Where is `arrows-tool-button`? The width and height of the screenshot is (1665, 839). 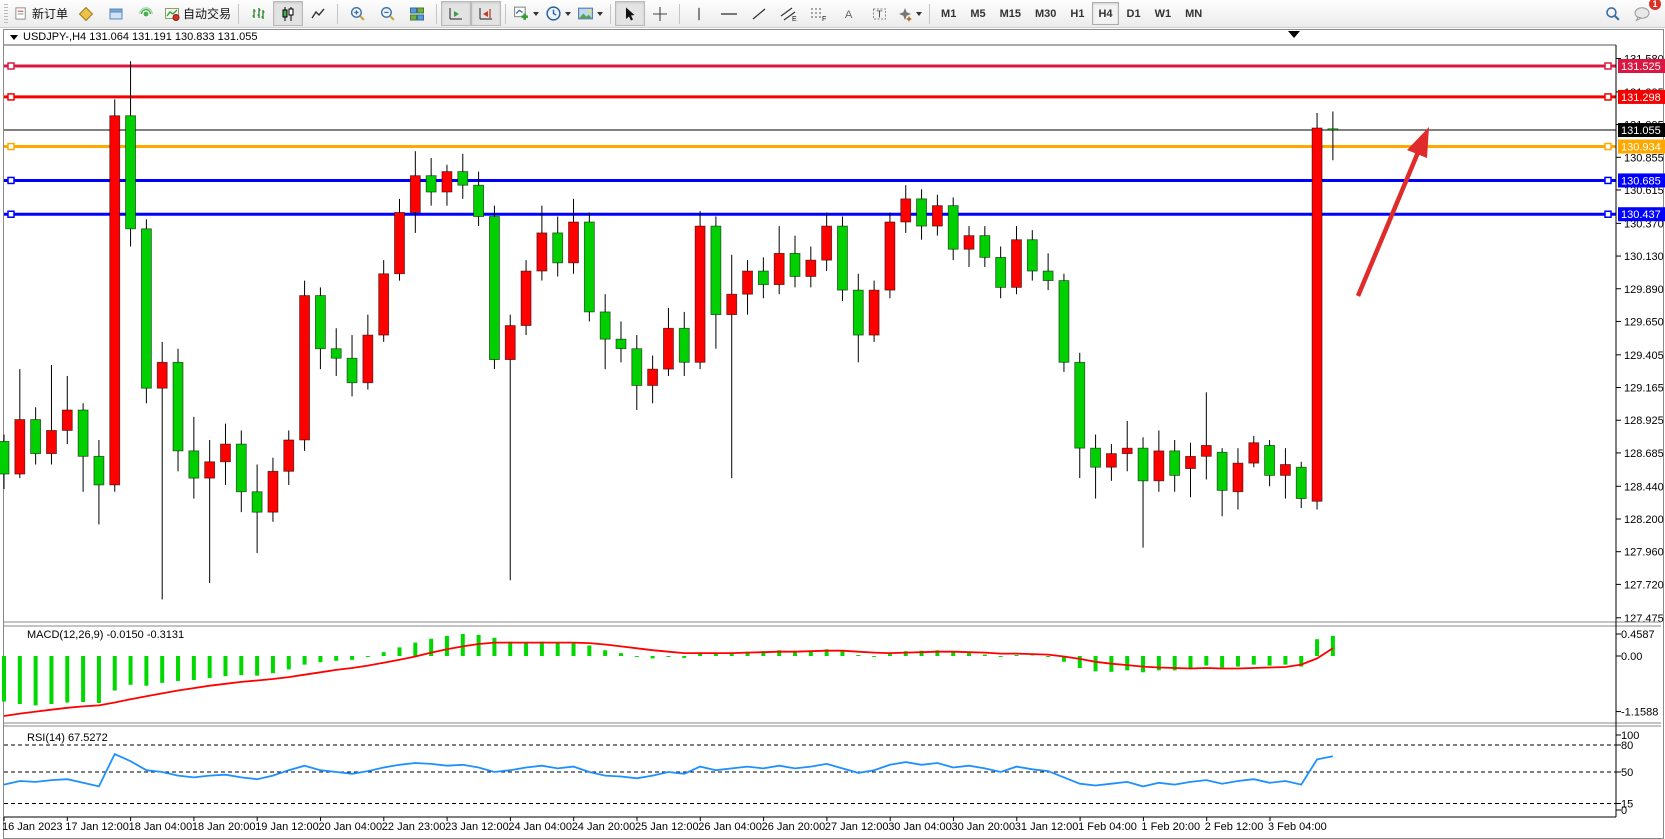
arrows-tool-button is located at coordinates (909, 13).